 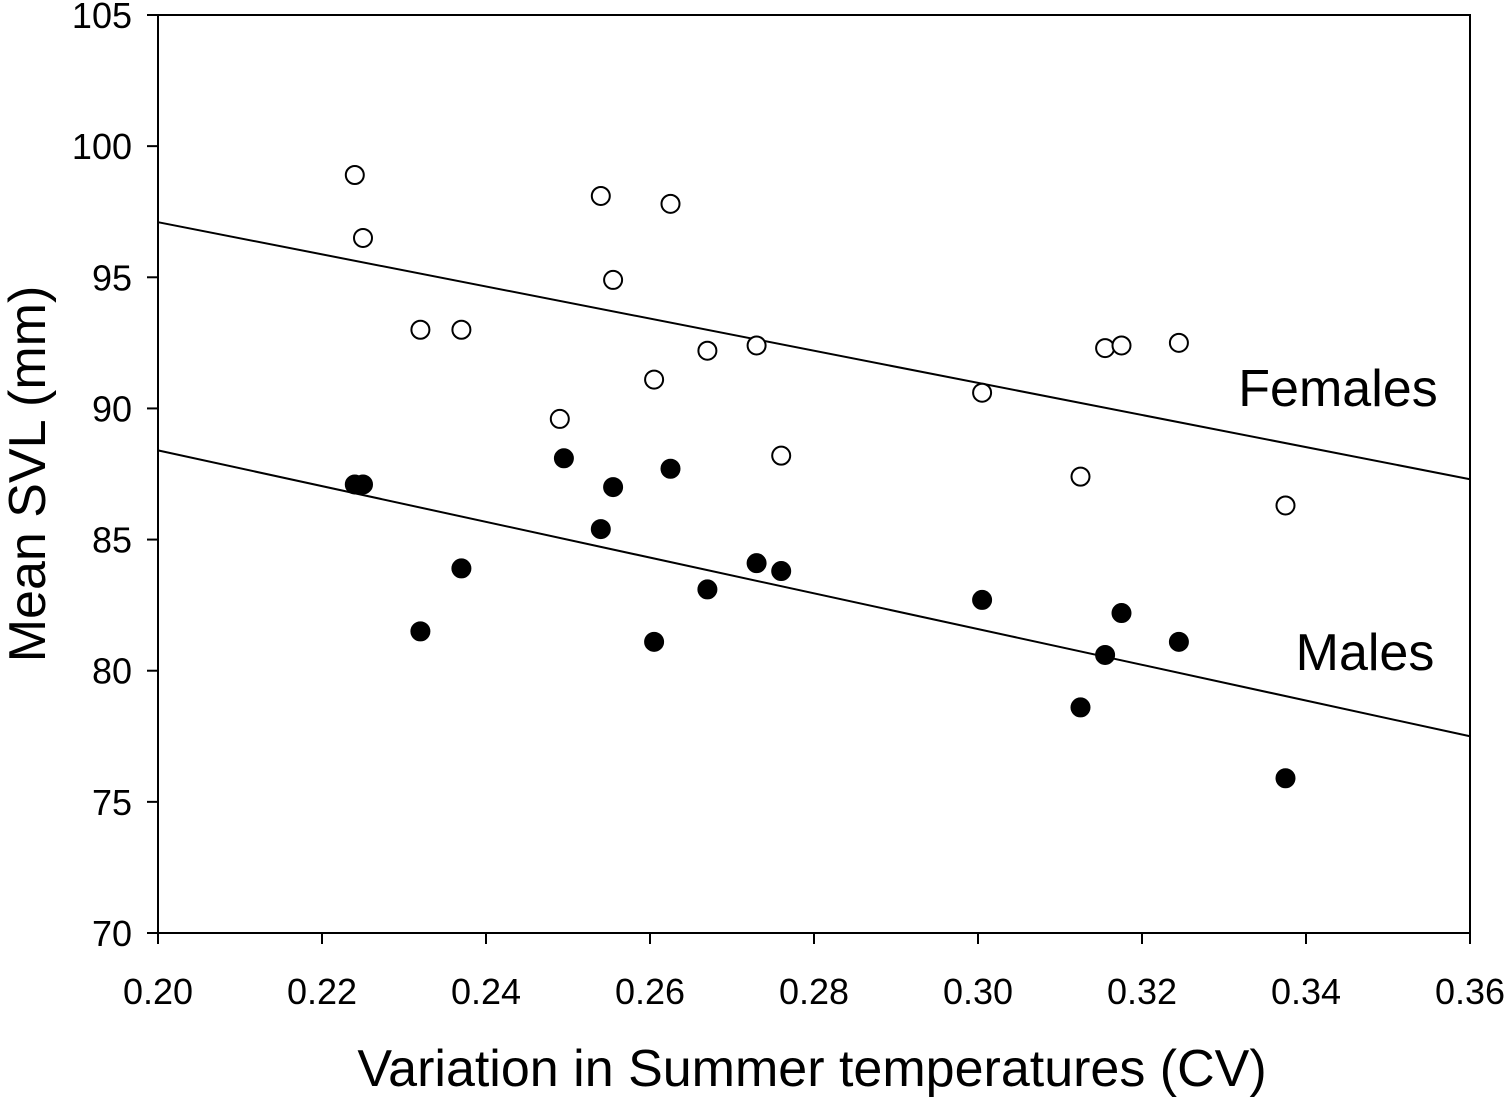 I want to click on x-tick-label: 0.30, so click(x=978, y=991).